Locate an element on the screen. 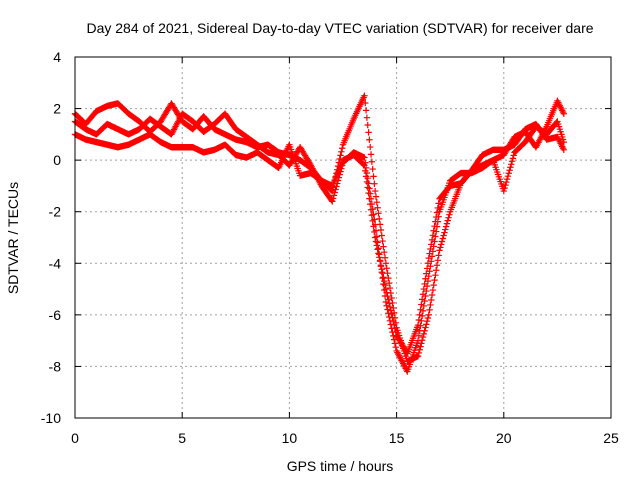 The width and height of the screenshot is (640, 480). y-tick-label: 4 is located at coordinates (57, 57).